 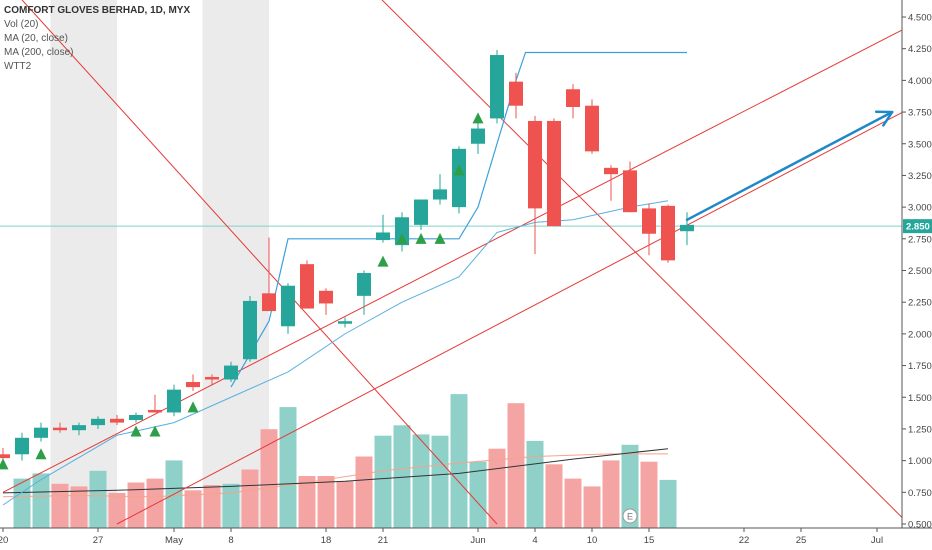 I want to click on last-price-label: 2.850, so click(x=918, y=227).